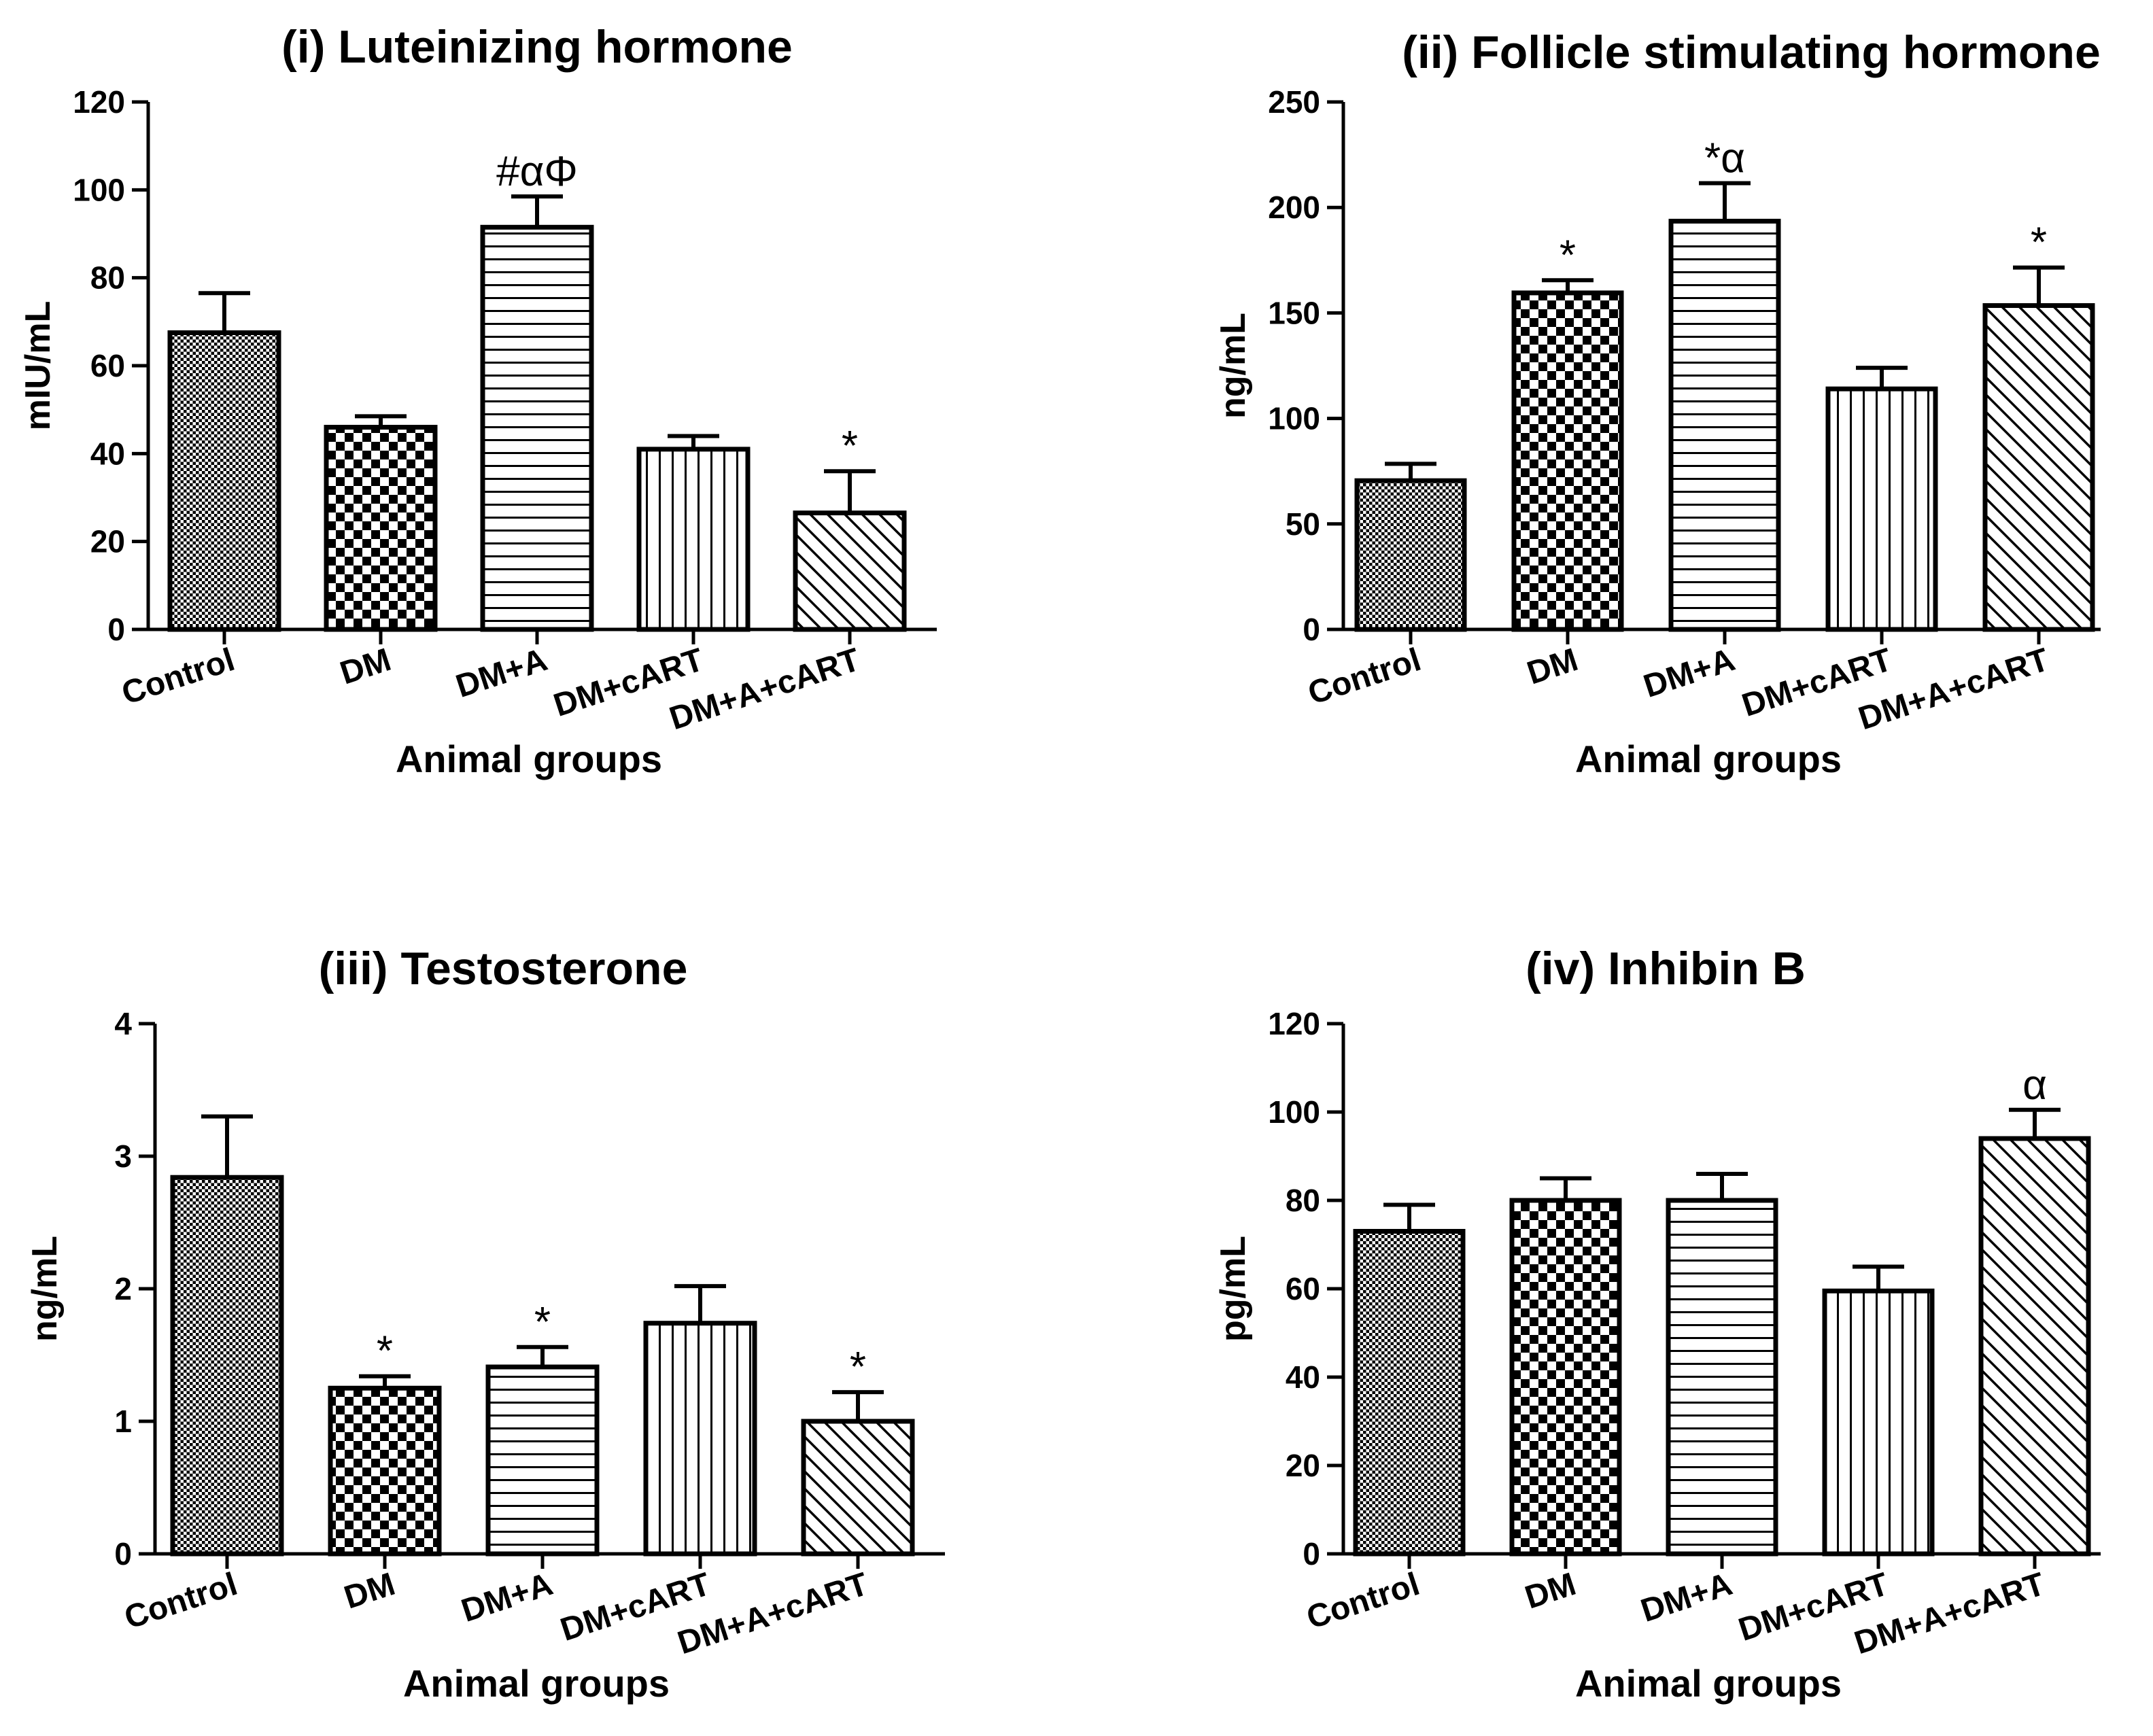  What do you see at coordinates (503, 968) in the screenshot?
I see `chart-title: (iii) Testosterone` at bounding box center [503, 968].